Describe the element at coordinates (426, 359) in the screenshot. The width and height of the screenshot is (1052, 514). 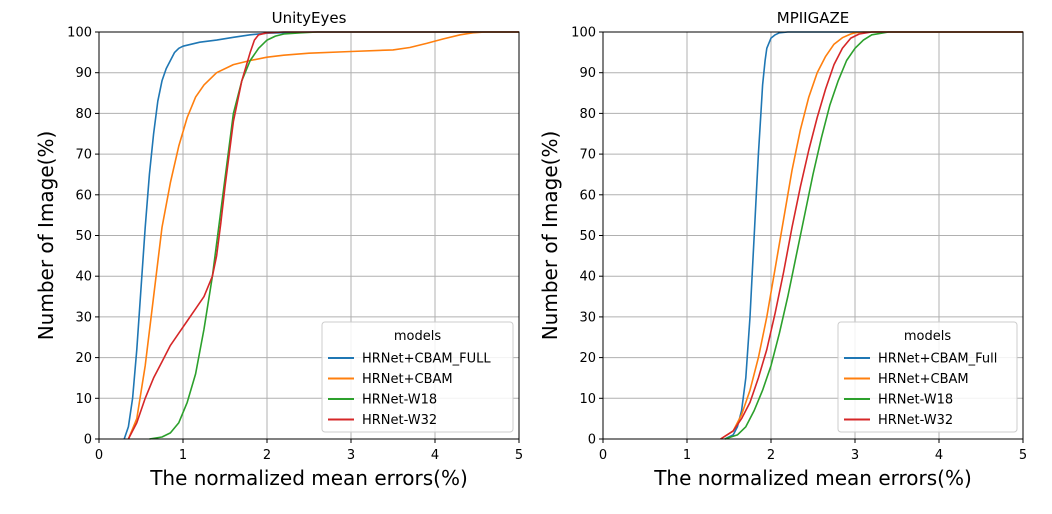
I see `legend-label: HRNet+CBAM_FULL` at that location.